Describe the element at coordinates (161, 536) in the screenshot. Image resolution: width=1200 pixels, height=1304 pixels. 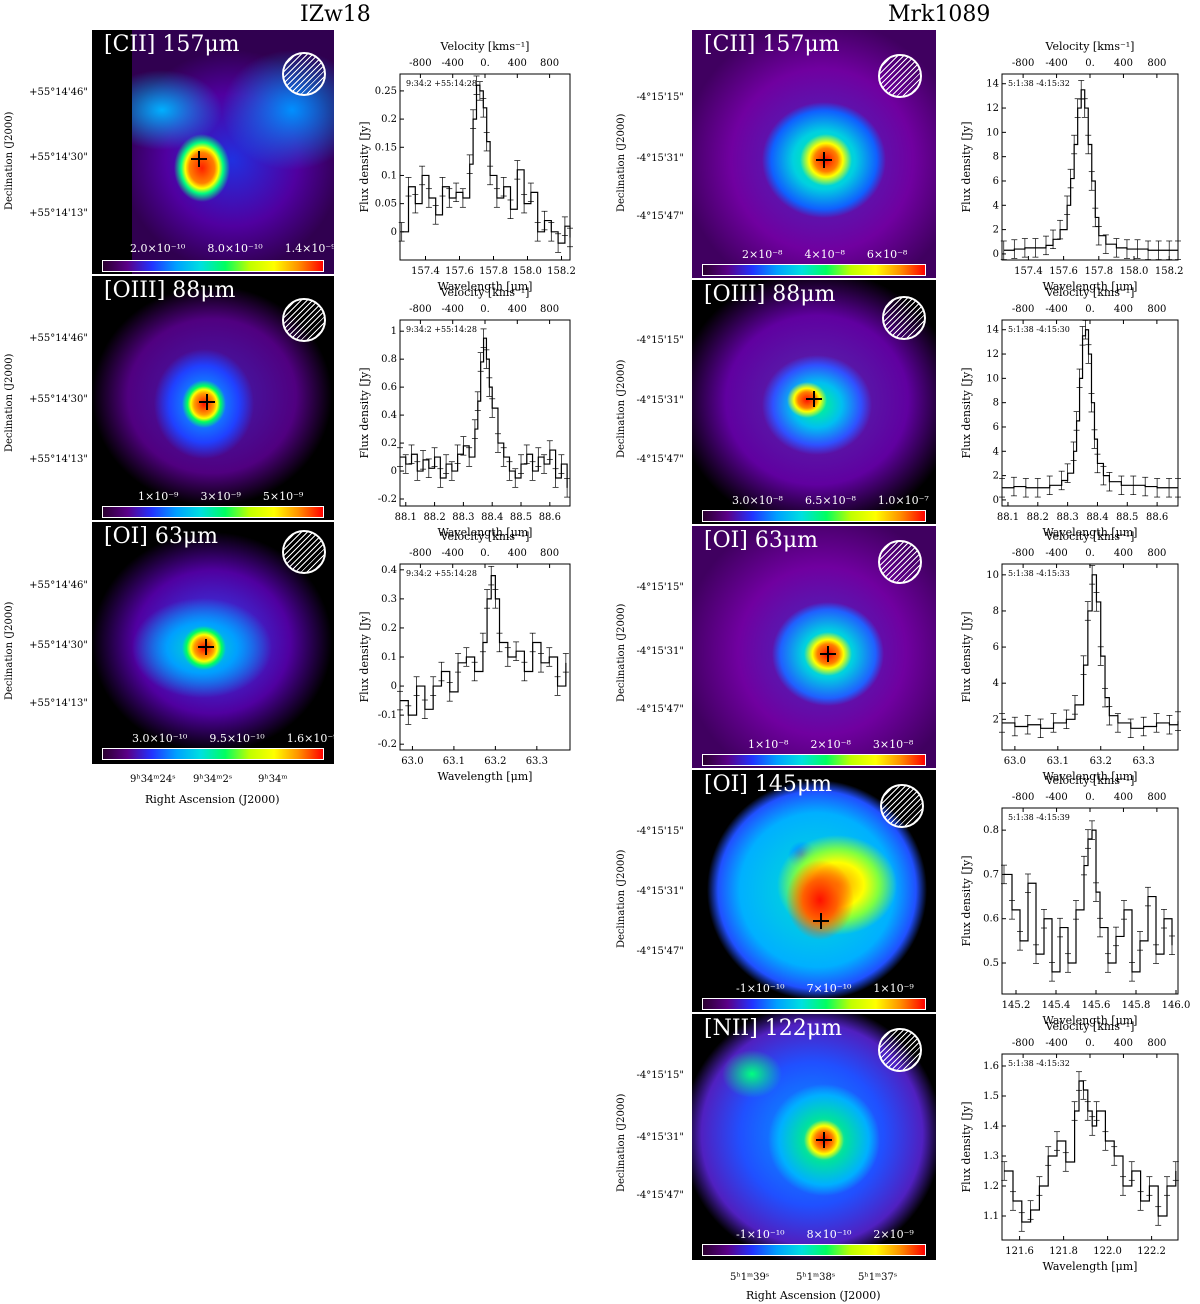
I see `izw18-oi63-label: [OI] 63μm` at that location.